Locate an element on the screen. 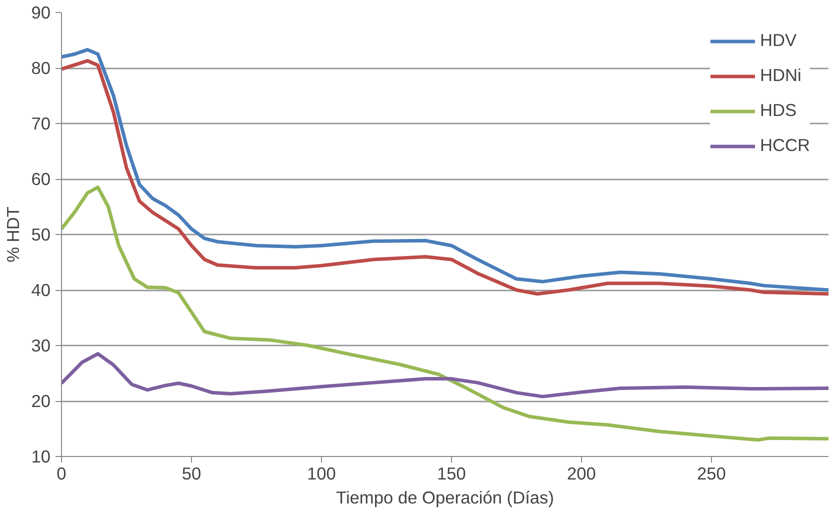  y-tick-label: 60 is located at coordinates (41, 179).